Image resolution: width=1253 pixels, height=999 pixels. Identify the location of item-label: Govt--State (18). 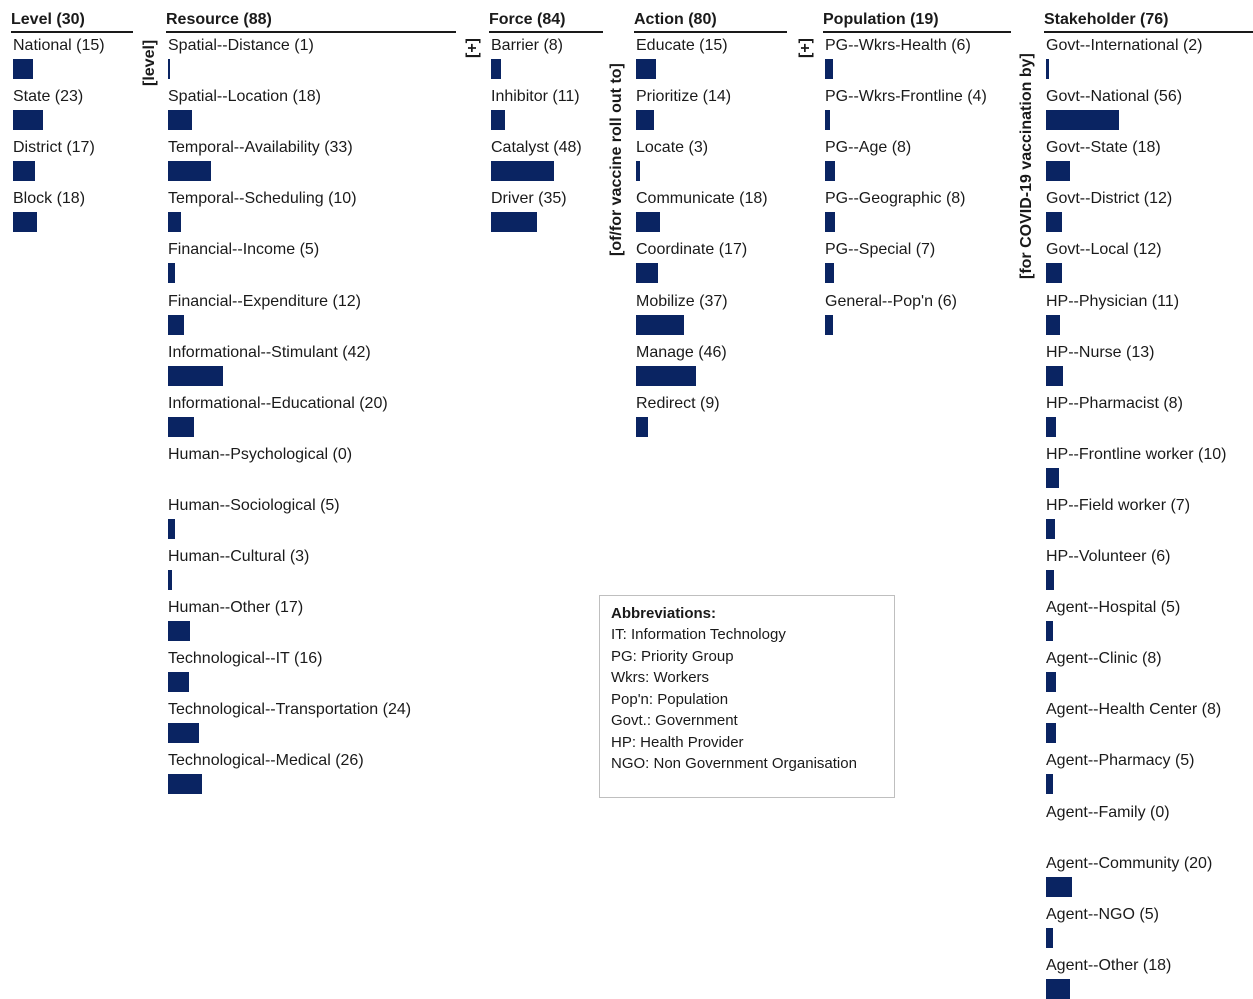
(1103, 148).